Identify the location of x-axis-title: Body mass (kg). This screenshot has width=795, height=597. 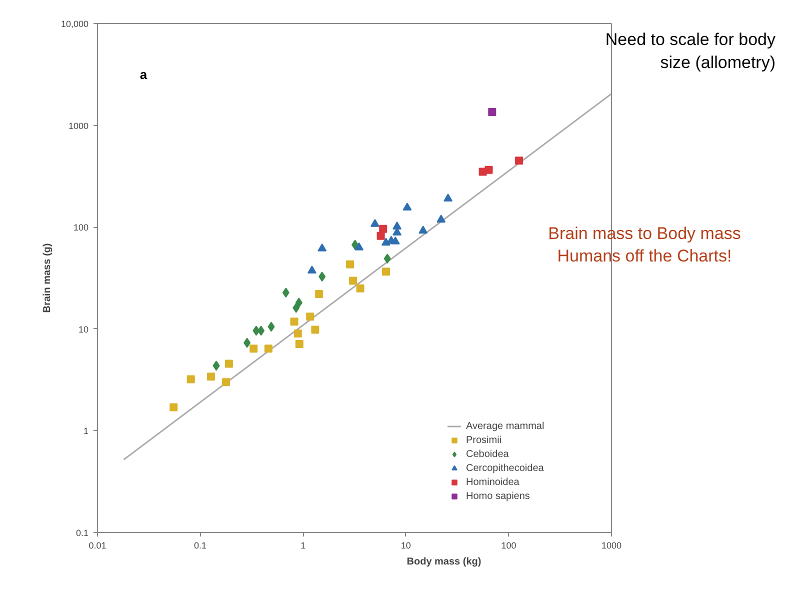
(444, 562).